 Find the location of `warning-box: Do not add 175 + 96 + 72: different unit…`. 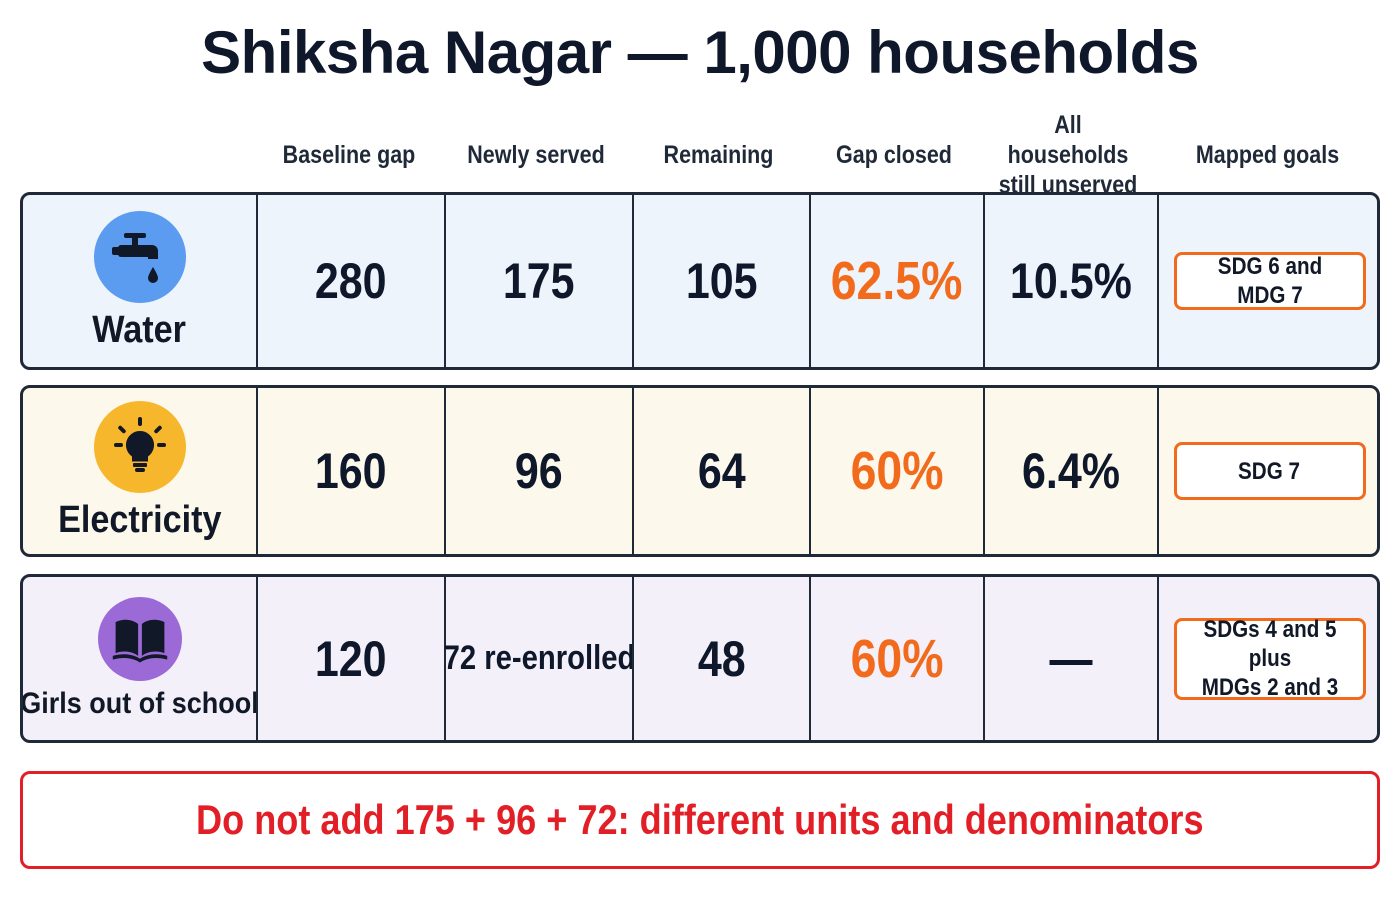

warning-box: Do not add 175 + 96 + 72: different unit… is located at coordinates (700, 820).